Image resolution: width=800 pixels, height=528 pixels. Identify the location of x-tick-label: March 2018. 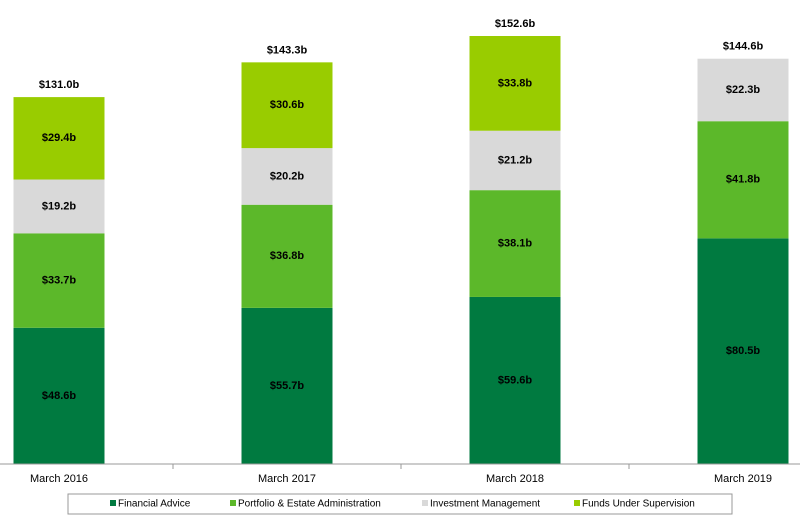
(515, 479).